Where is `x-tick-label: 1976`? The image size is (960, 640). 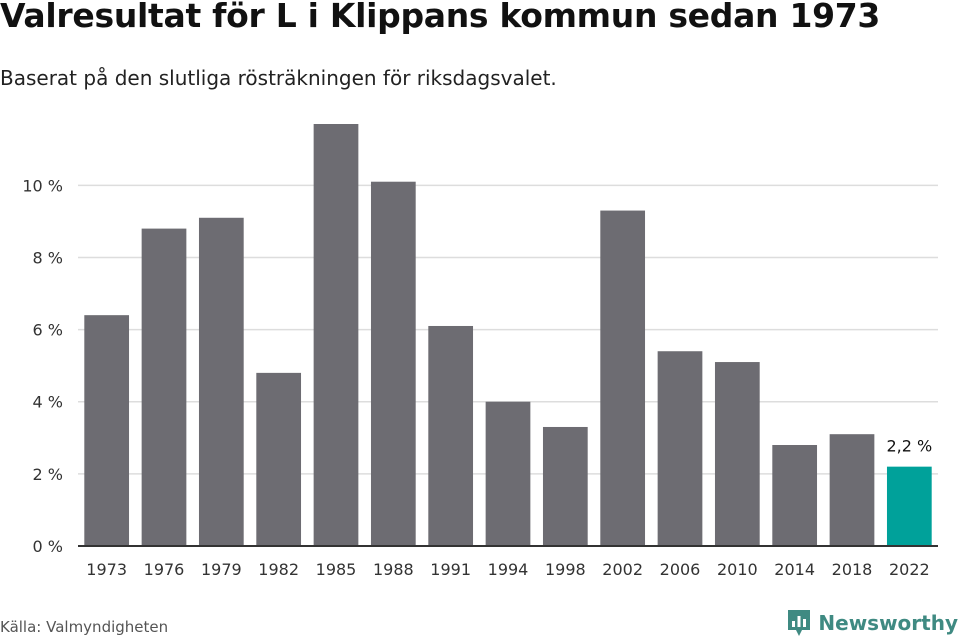
x-tick-label: 1976 is located at coordinates (164, 569).